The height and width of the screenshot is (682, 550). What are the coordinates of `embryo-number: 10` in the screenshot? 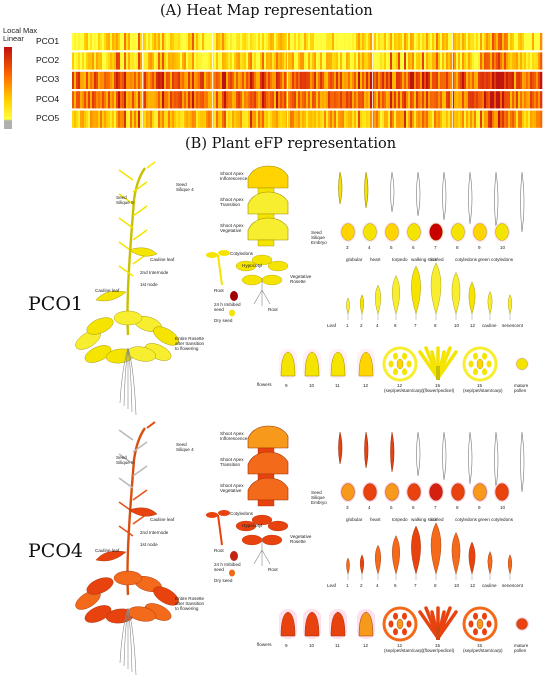 It's located at (503, 507).